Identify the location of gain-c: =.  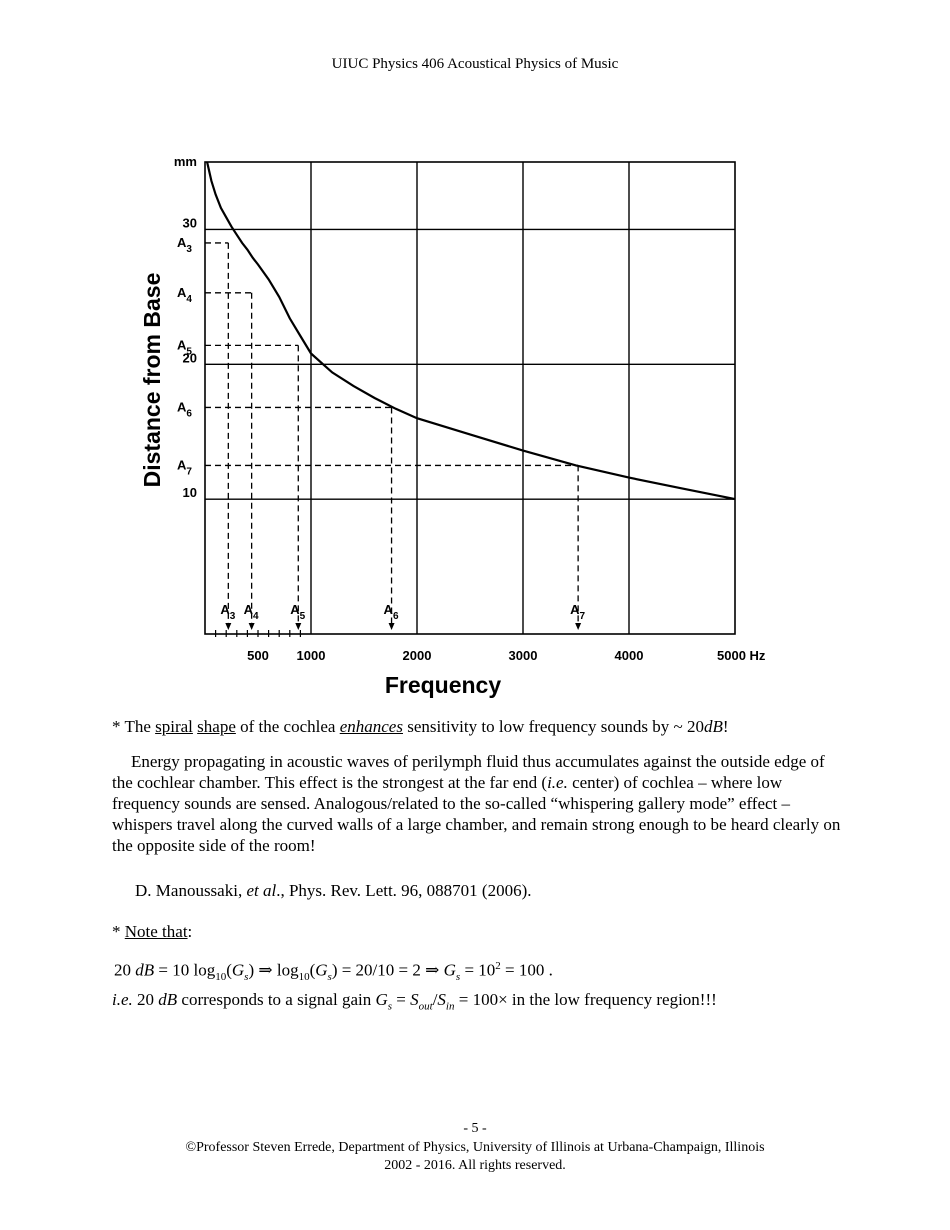
(401, 999).